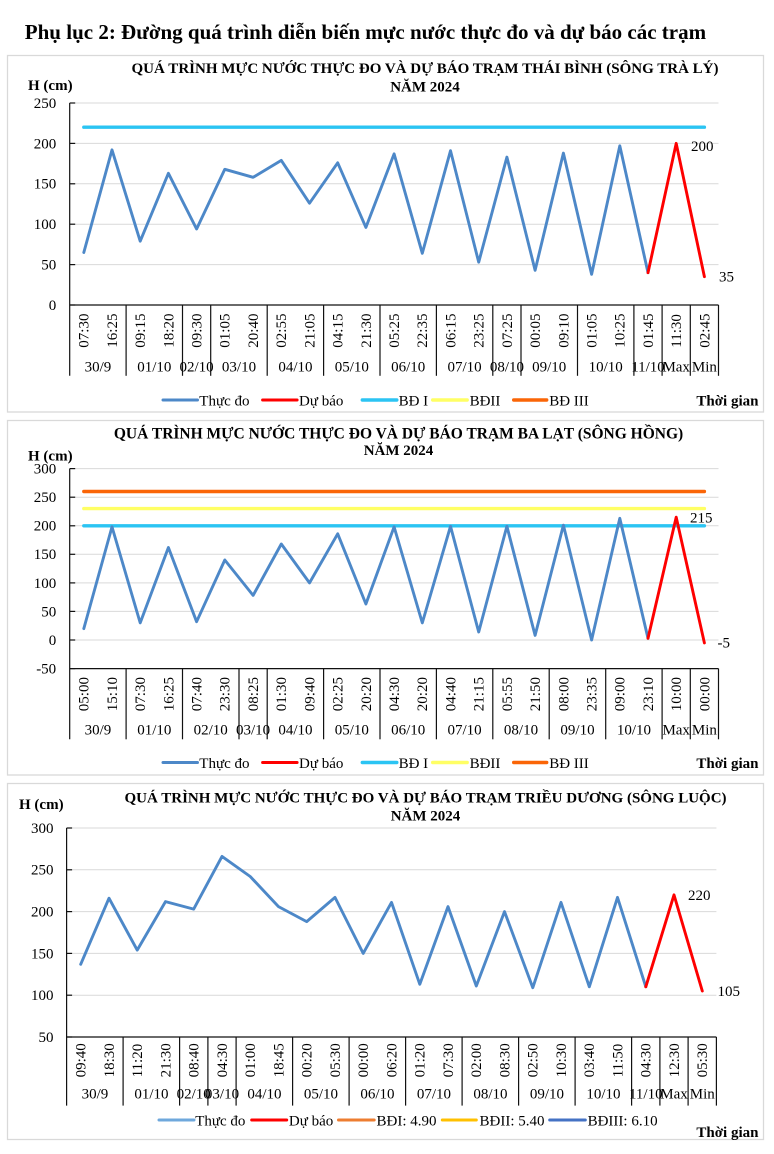 The width and height of the screenshot is (774, 1154). I want to click on svg-text: 22:35, so click(423, 331).